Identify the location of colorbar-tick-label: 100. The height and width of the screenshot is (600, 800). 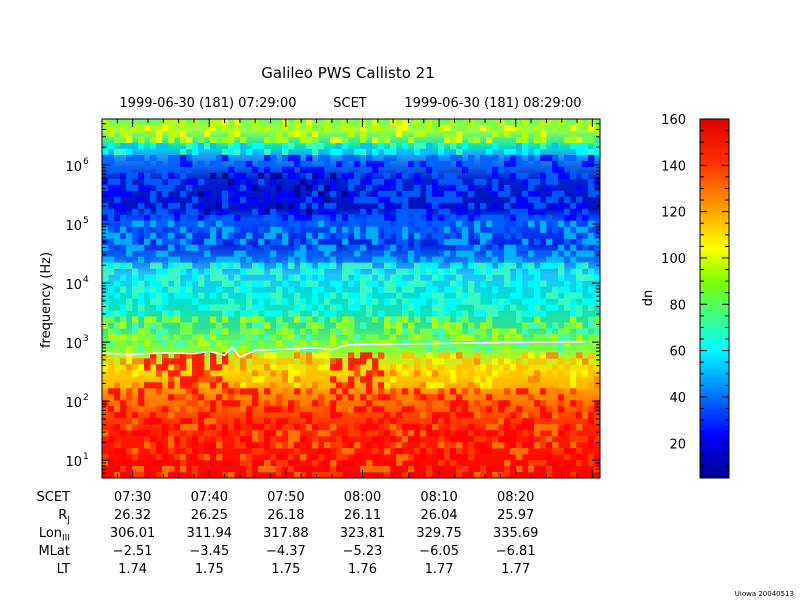
(673, 259).